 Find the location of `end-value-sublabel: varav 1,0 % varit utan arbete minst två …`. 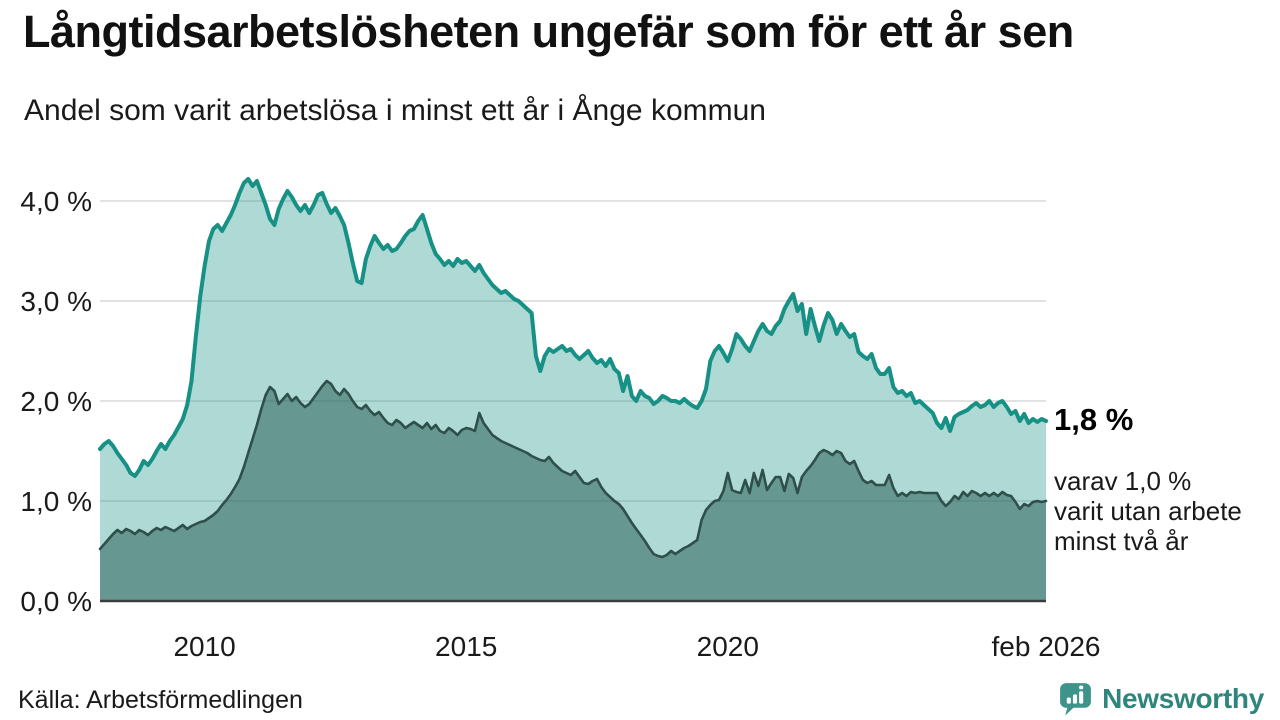

end-value-sublabel: varav 1,0 % varit utan arbete minst två … is located at coordinates (1148, 511).